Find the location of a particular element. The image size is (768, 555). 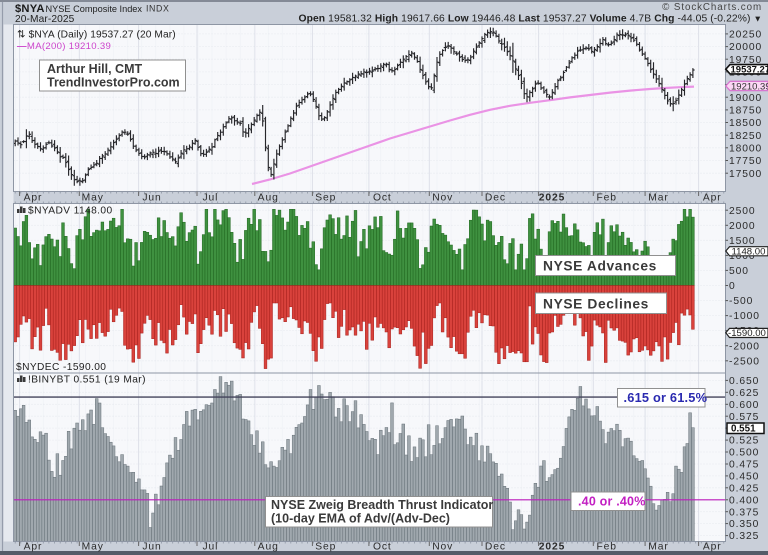

svg-text: -500 is located at coordinates (741, 301).